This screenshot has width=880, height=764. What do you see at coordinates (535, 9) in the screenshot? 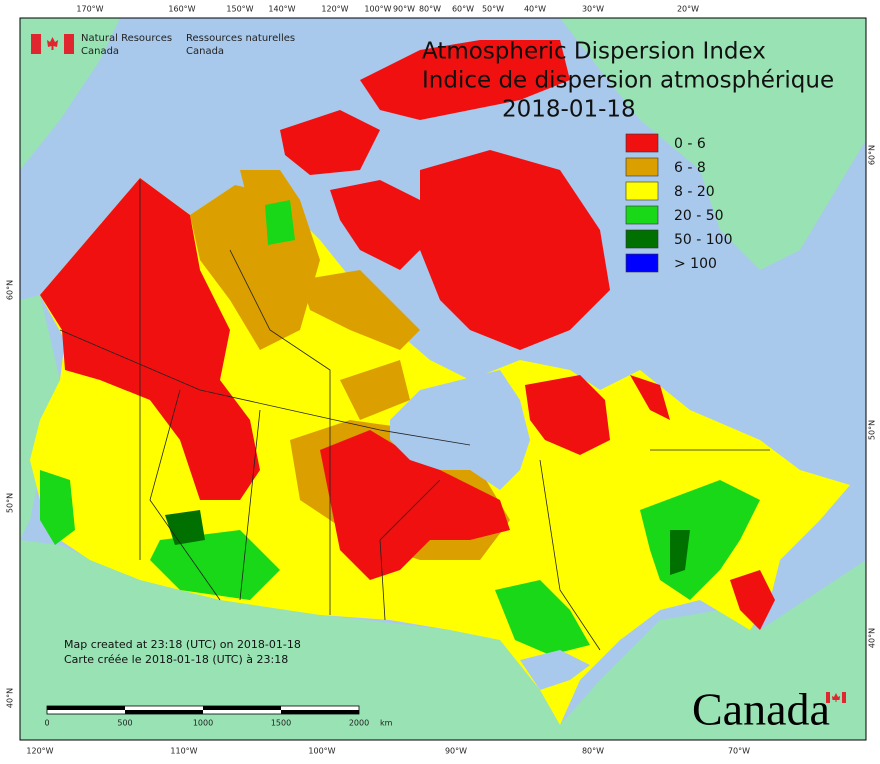
I see `lon-label: 40°W` at bounding box center [535, 9].